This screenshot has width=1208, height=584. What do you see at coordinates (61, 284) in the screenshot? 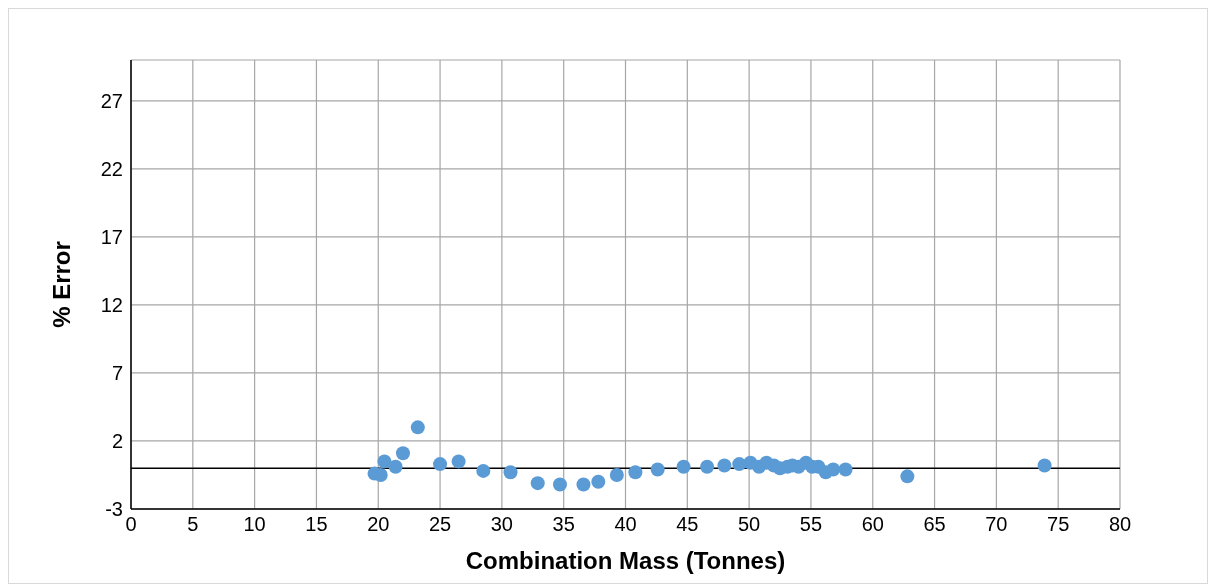
I see `y-axis-title: % Error` at bounding box center [61, 284].